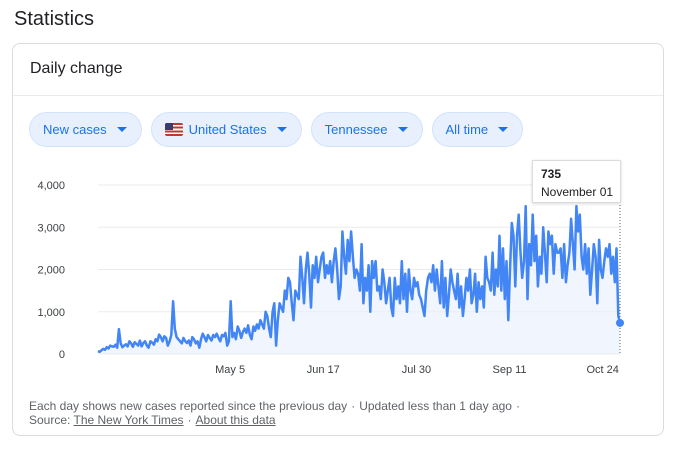 This screenshot has height=452, width=678. What do you see at coordinates (510, 370) in the screenshot?
I see `x-tick-label: Sep 11` at bounding box center [510, 370].